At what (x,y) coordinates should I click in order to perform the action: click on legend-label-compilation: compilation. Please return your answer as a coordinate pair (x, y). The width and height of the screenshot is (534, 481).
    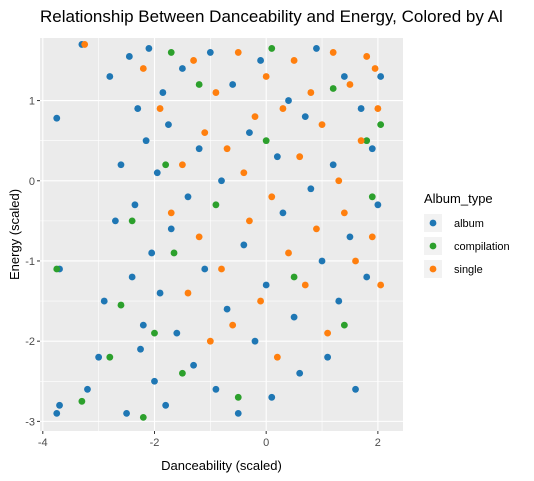
    Looking at the image, I should click on (482, 247).